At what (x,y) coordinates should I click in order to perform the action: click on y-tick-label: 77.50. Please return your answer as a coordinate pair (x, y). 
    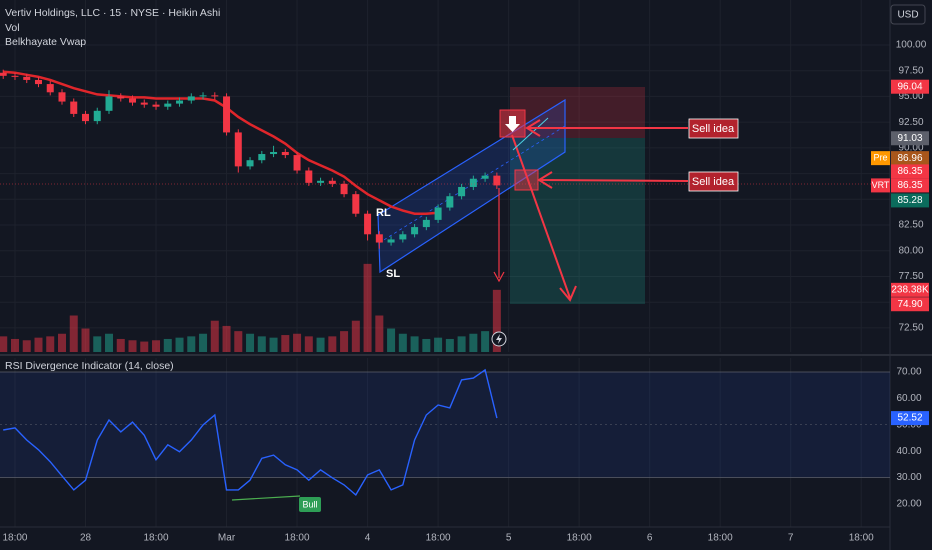
    Looking at the image, I should click on (910, 276).